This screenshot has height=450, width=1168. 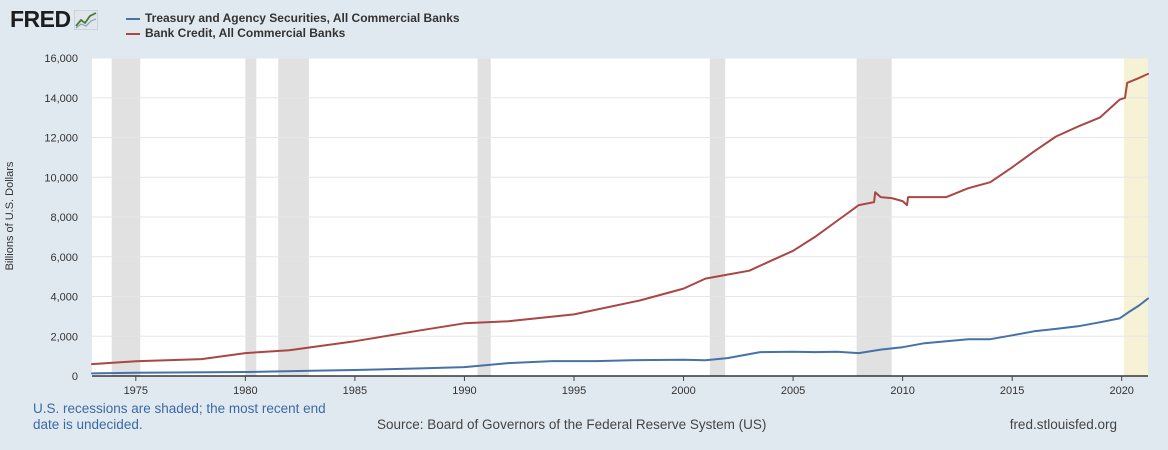 What do you see at coordinates (1012, 391) in the screenshot?
I see `x-tick-label: 2015` at bounding box center [1012, 391].